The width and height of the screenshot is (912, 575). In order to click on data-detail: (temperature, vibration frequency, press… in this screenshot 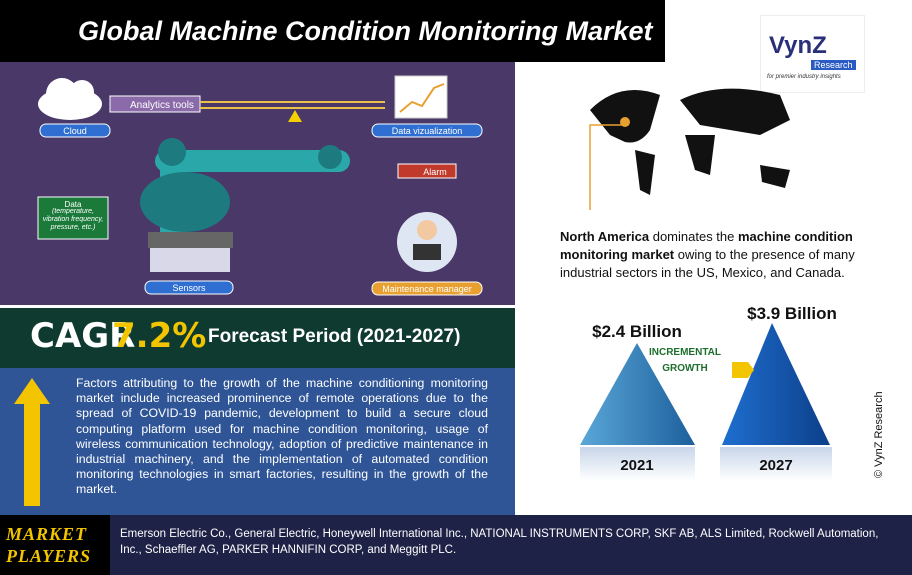, I will do `click(73, 219)`.